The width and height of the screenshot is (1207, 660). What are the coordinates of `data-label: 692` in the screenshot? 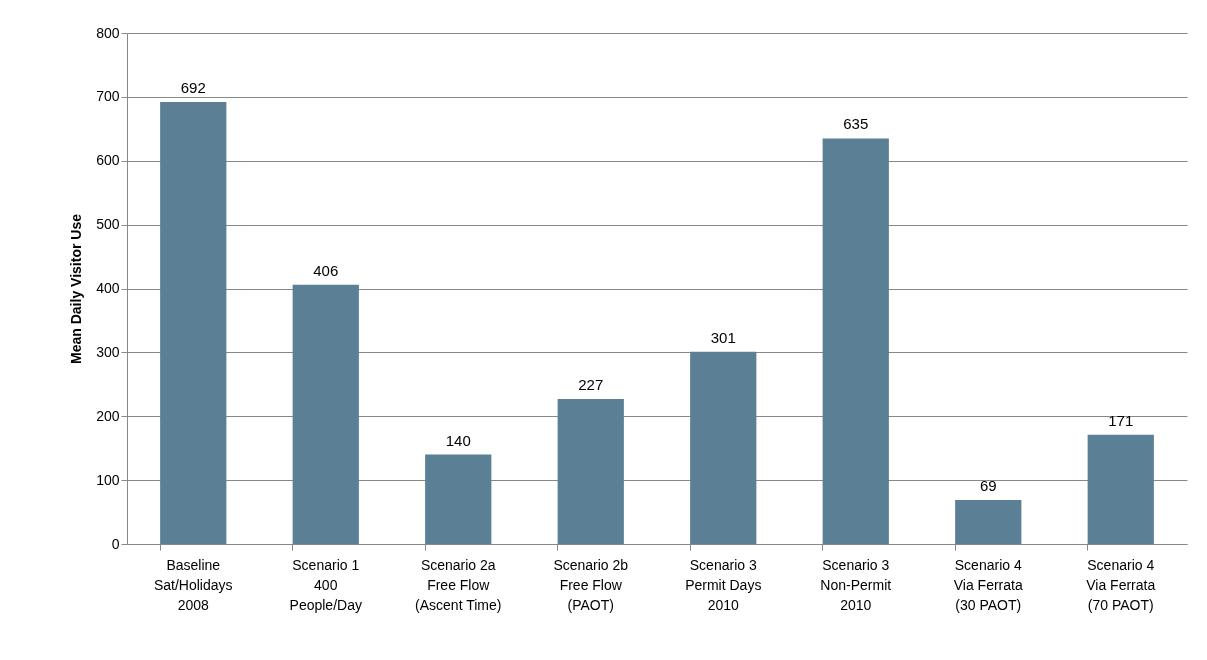 It's located at (193, 87).